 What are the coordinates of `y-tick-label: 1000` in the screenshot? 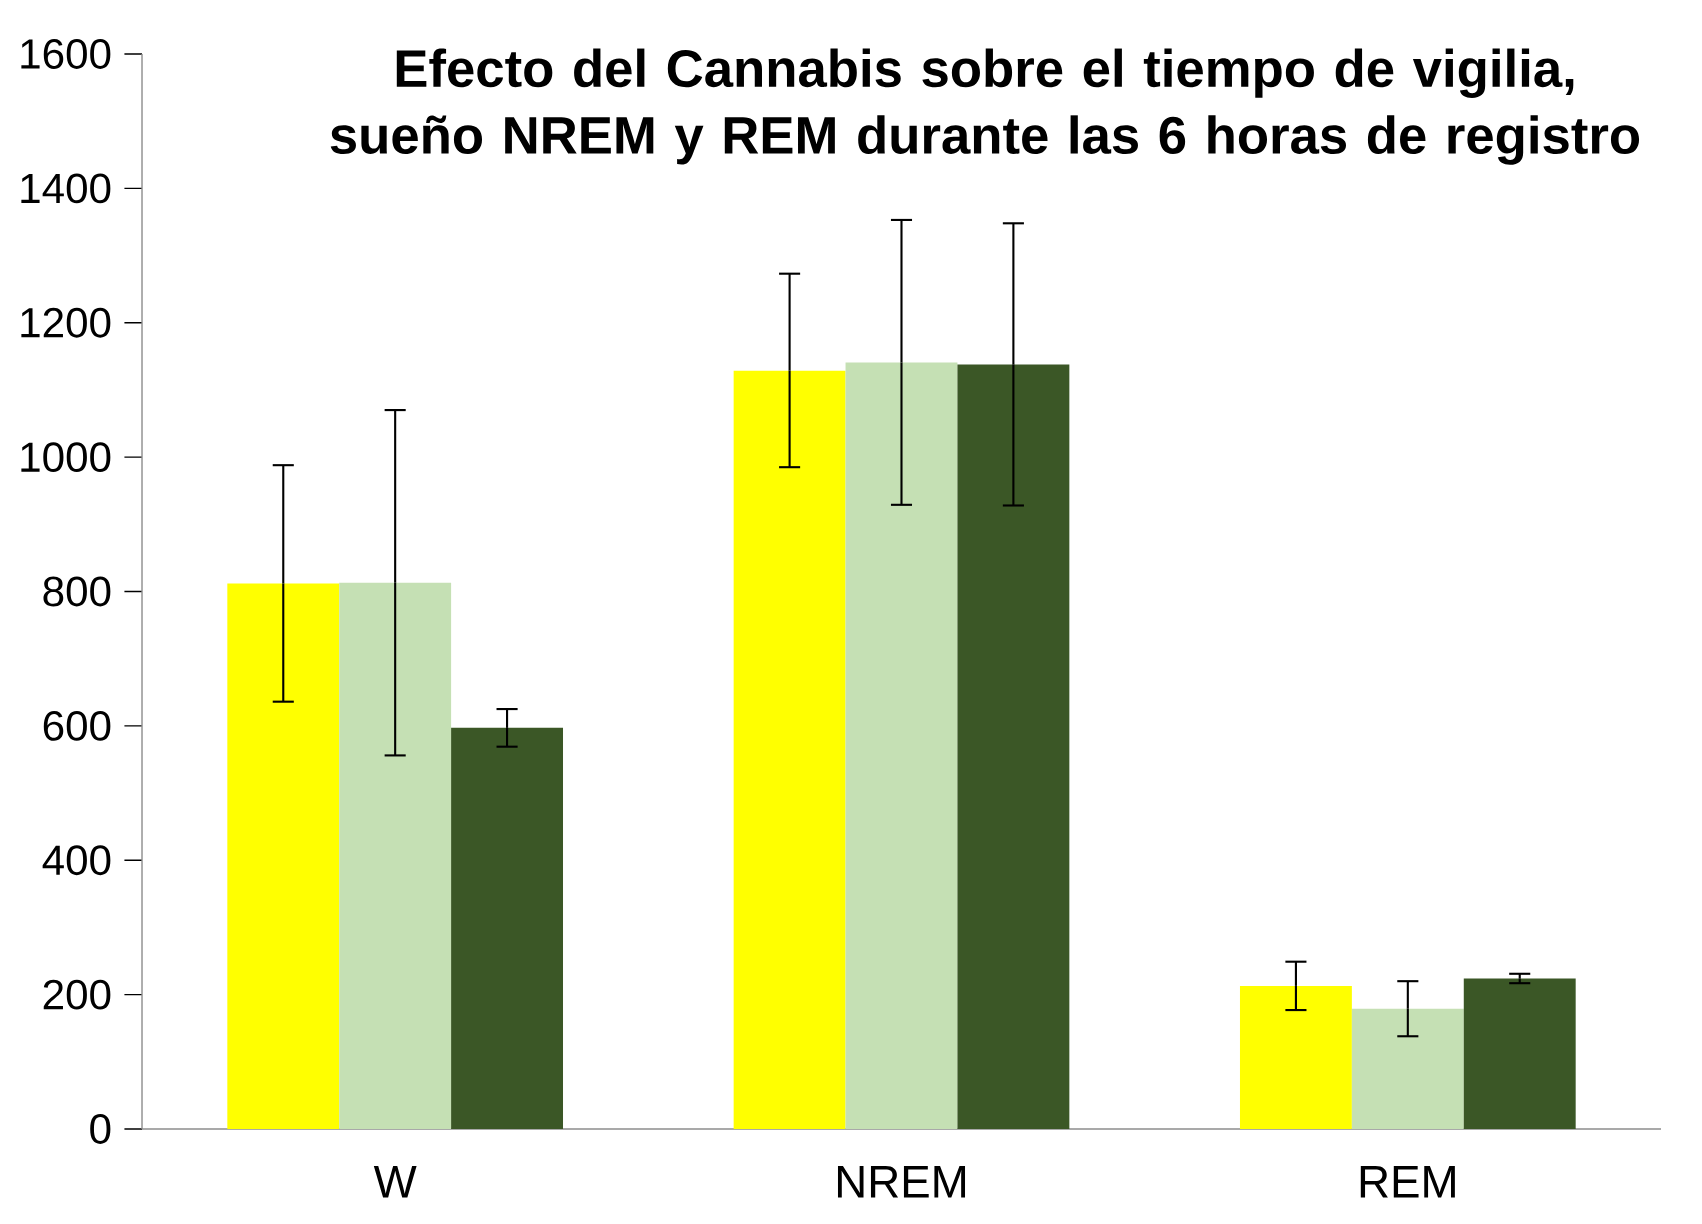 It's located at (66, 457).